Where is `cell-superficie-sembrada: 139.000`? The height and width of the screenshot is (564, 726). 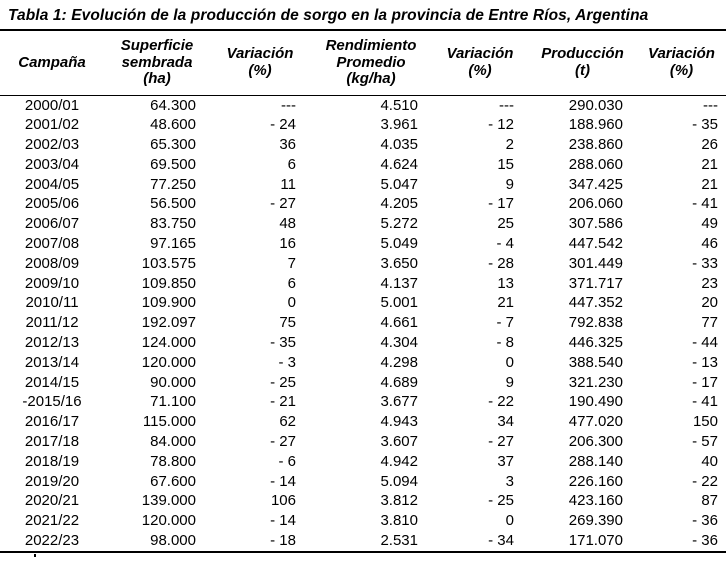 cell-superficie-sembrada: 139.000 is located at coordinates (168, 501).